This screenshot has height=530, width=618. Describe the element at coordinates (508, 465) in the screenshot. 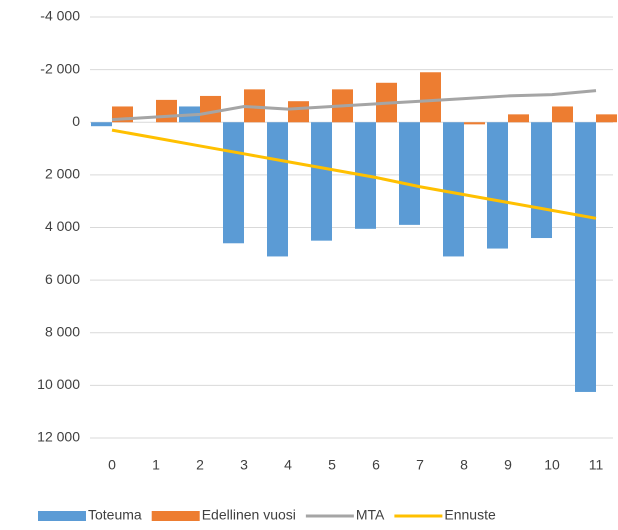

I see `x-tick-label: 9` at that location.